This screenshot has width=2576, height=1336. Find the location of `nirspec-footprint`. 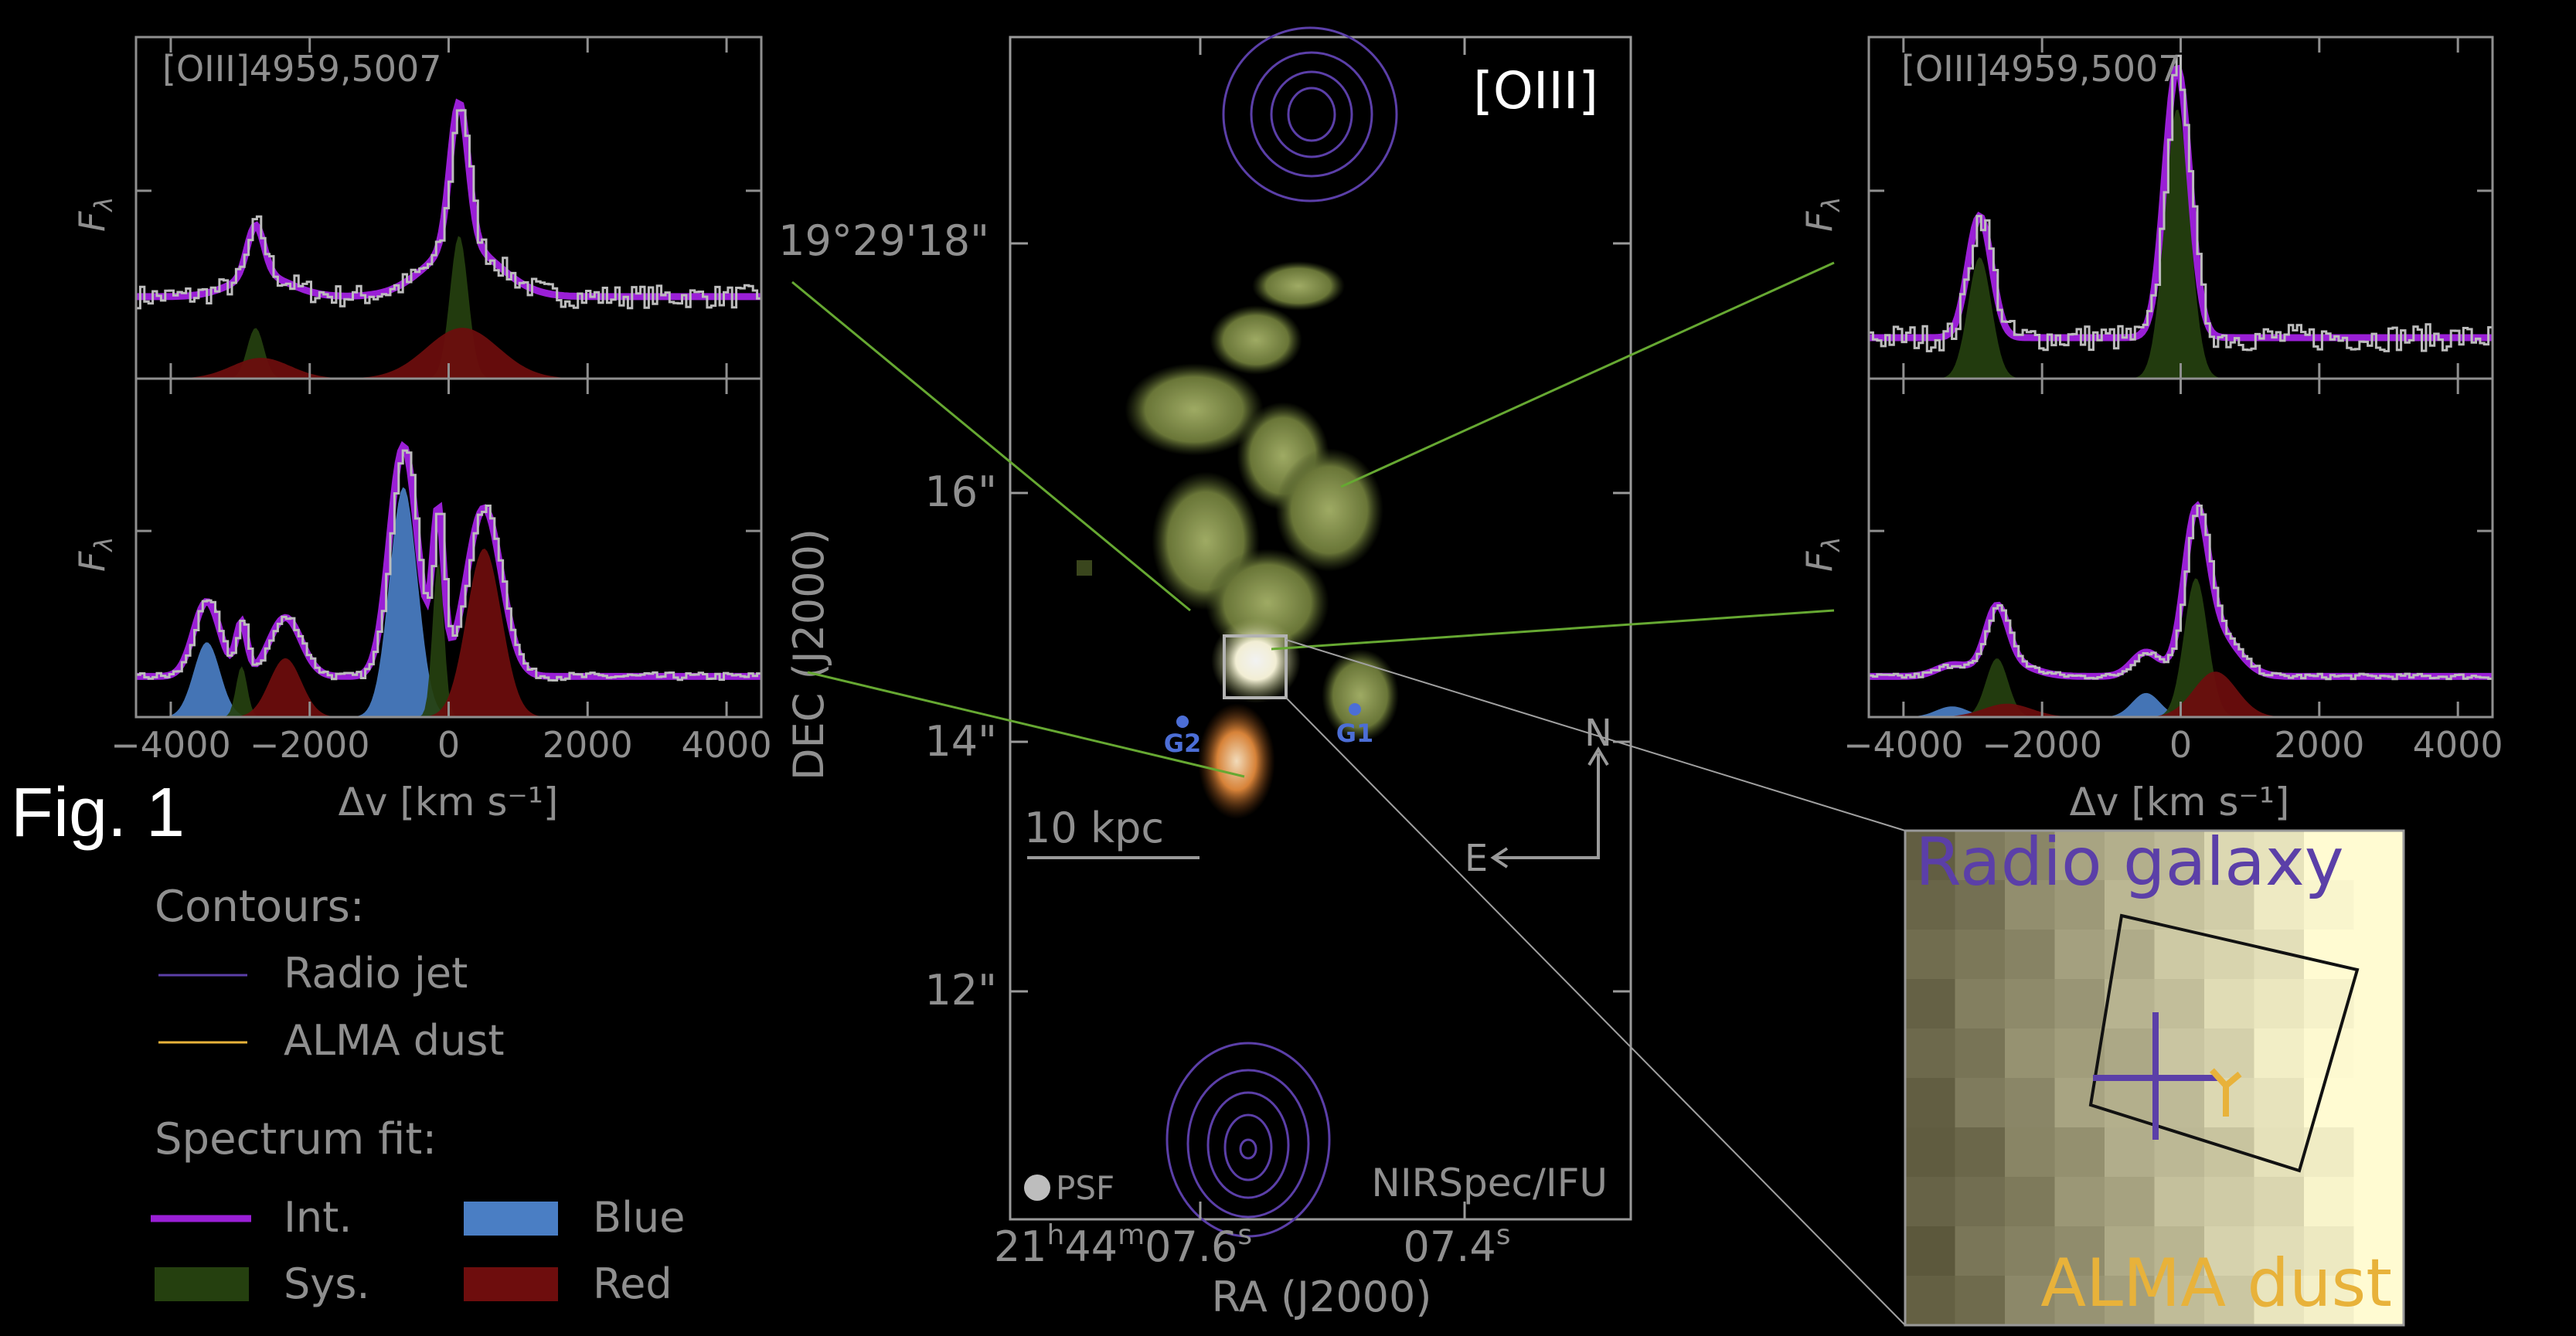

nirspec-footprint is located at coordinates (2224, 1043).